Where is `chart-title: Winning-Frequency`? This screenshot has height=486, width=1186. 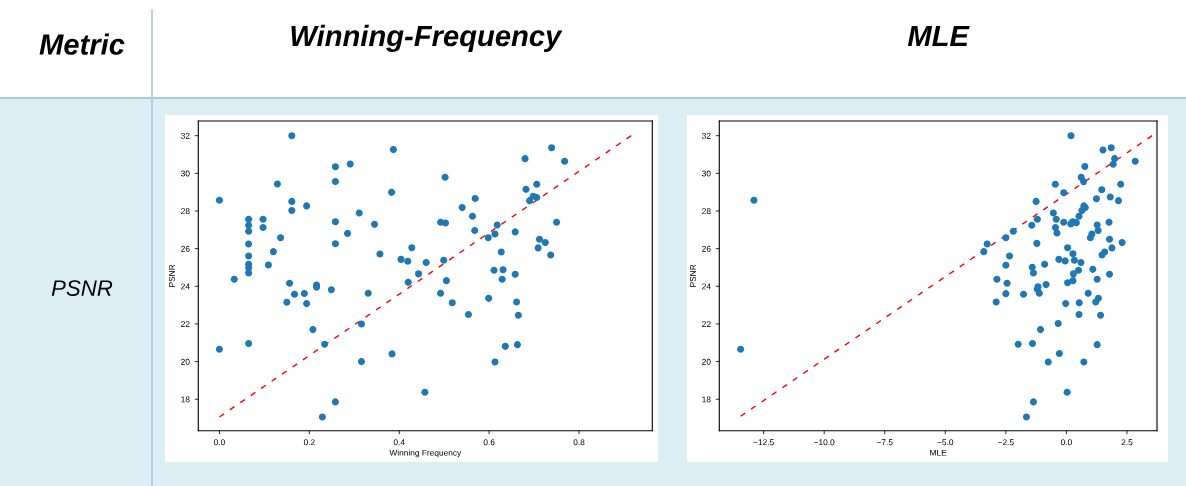
chart-title: Winning-Frequency is located at coordinates (427, 38).